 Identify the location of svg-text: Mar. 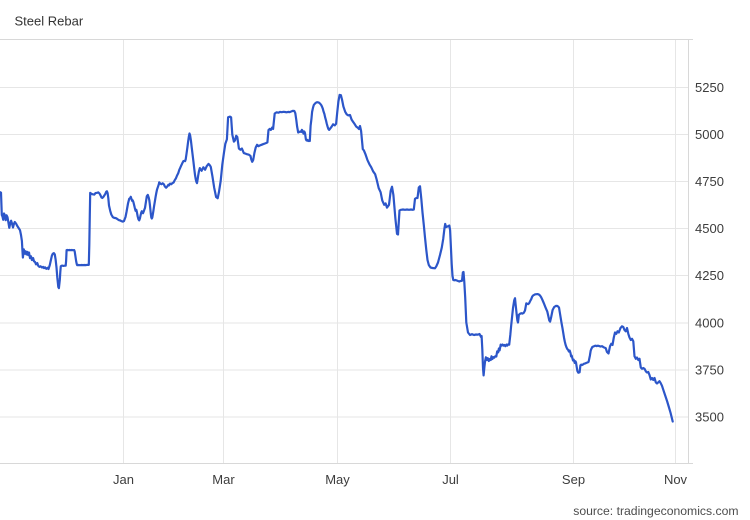
(223, 479).